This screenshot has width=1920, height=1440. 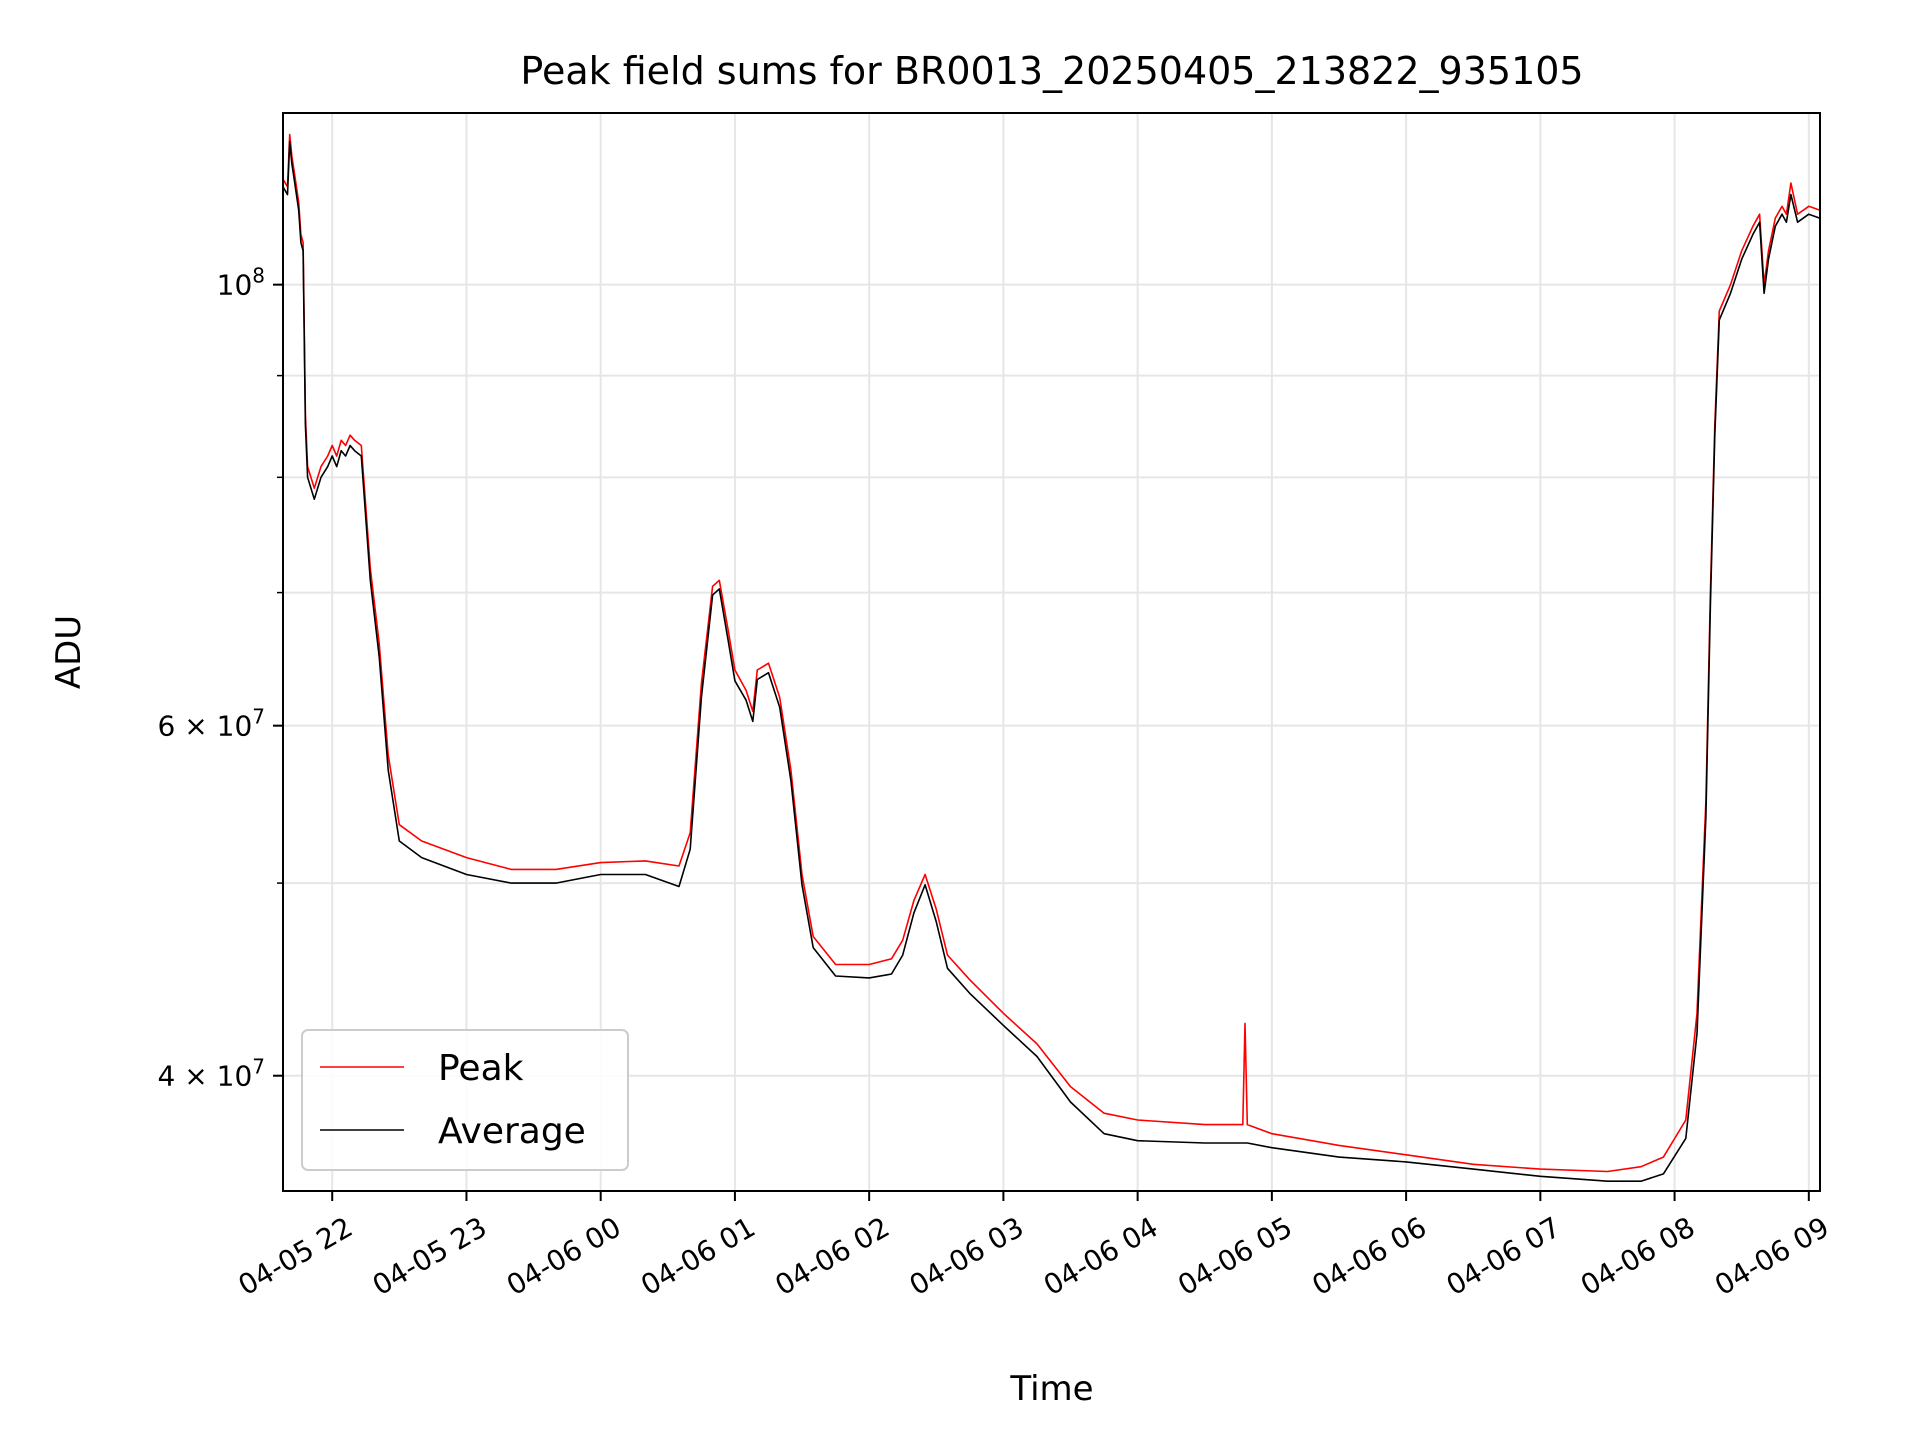 What do you see at coordinates (481, 1068) in the screenshot?
I see `legend-label-peak: Peak` at bounding box center [481, 1068].